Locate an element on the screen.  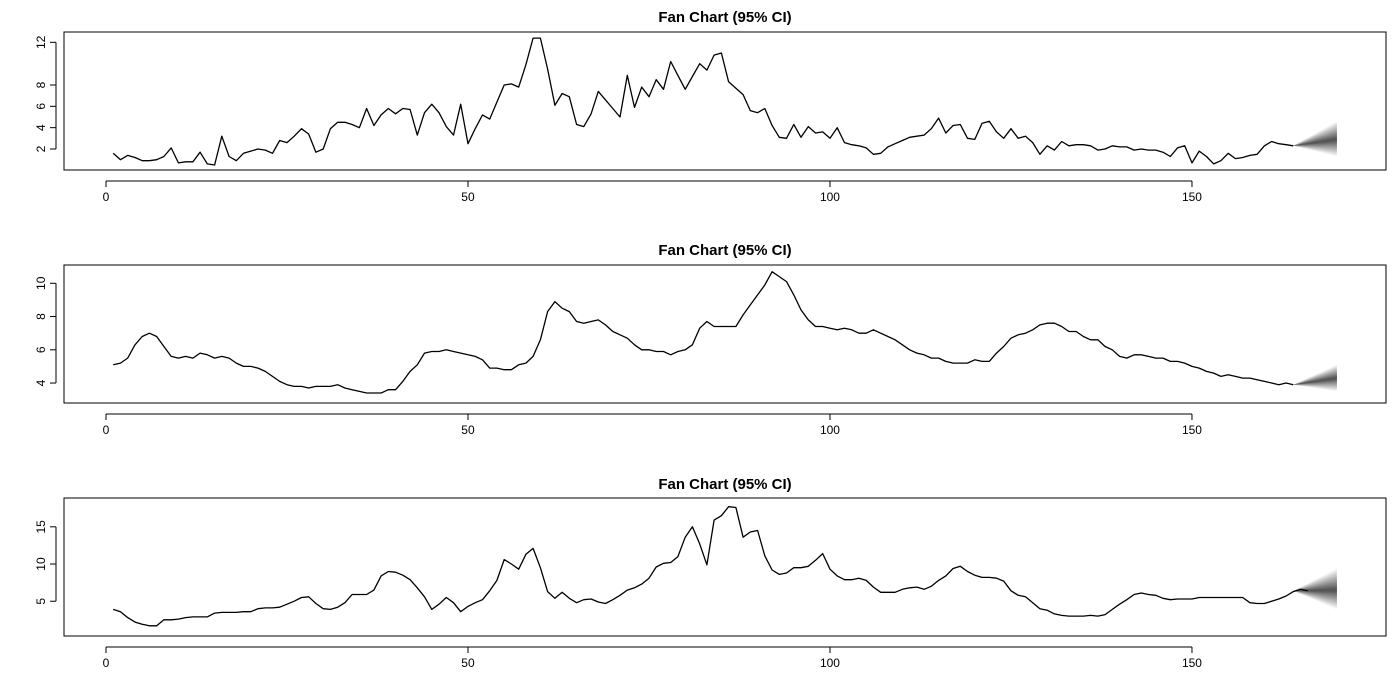
y-tick-label: 2 is located at coordinates (41, 148).